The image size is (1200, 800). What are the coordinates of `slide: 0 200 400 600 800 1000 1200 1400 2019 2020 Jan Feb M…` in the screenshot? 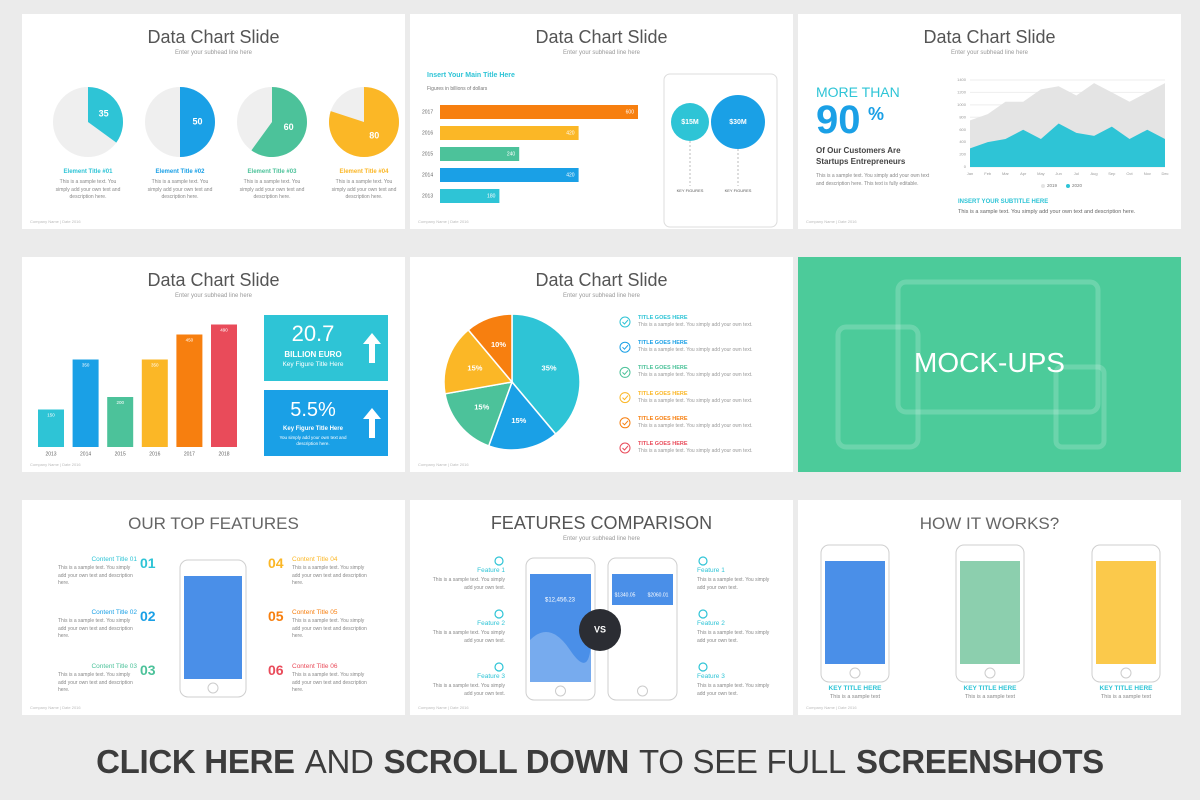 It's located at (989, 121).